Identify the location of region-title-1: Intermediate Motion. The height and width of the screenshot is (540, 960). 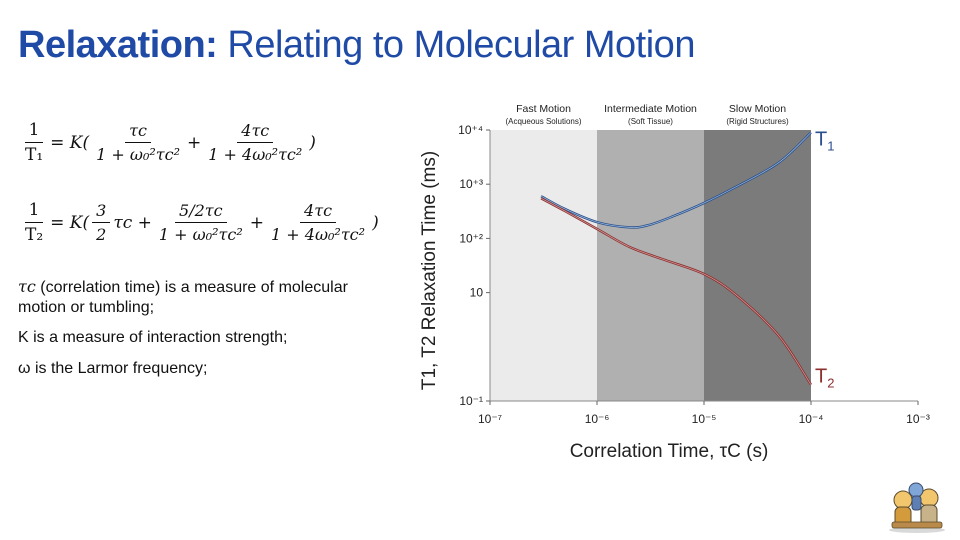
(650, 109).